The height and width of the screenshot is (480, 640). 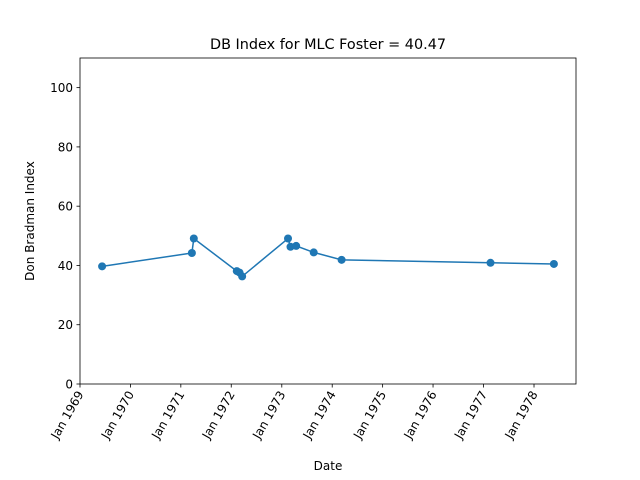 I want to click on y-tick-label: 40, so click(x=65, y=266).